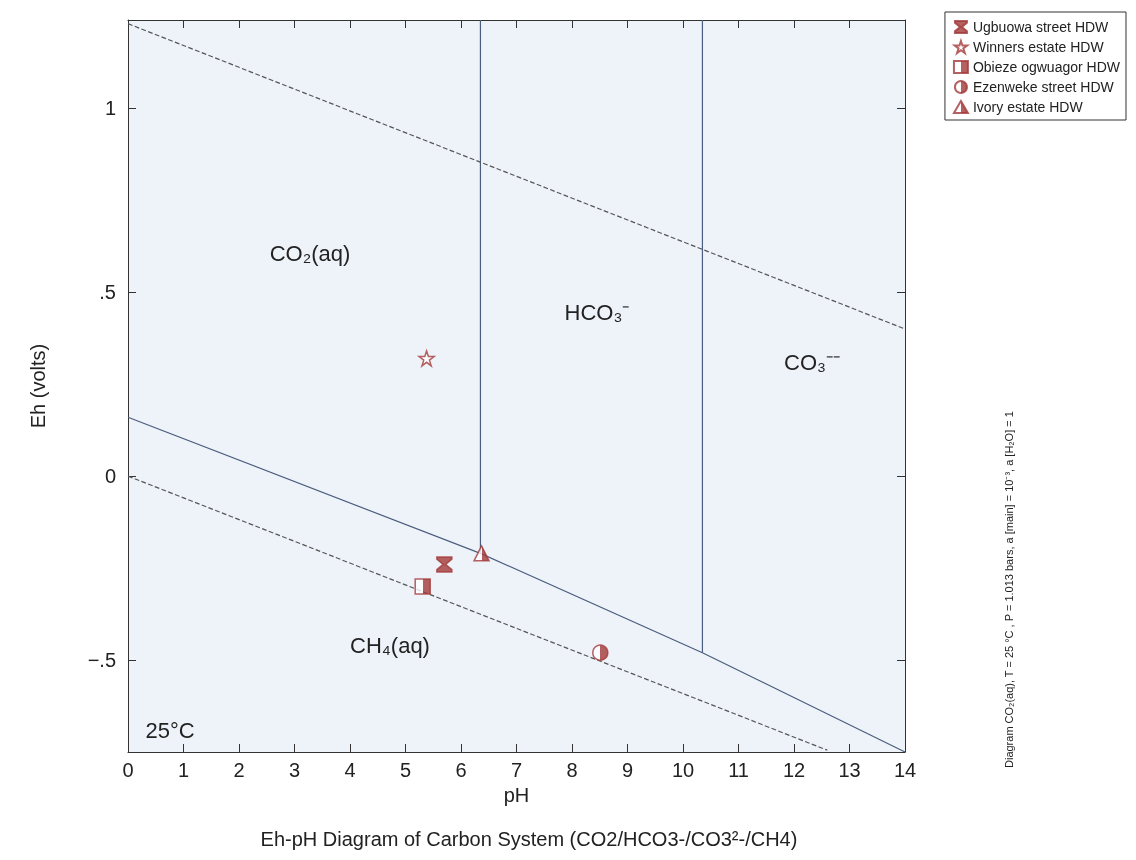 Image resolution: width=1136 pixels, height=860 pixels. I want to click on text: Diagram CO₂(aq), T = 25 °C , P = 1.013 bars, a [main] = 10⁻³, a [H₂O] = 1, so click(1008, 589).